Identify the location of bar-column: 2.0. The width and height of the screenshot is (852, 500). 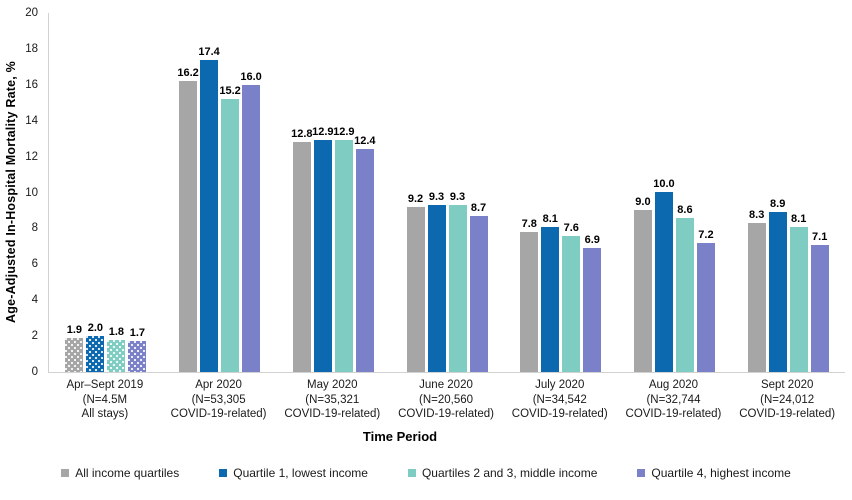
(95, 347).